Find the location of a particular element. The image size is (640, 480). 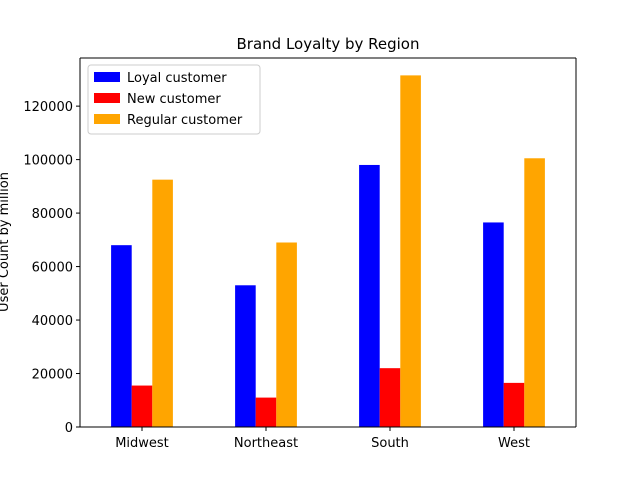

x-tick-label: Northeast is located at coordinates (266, 443).